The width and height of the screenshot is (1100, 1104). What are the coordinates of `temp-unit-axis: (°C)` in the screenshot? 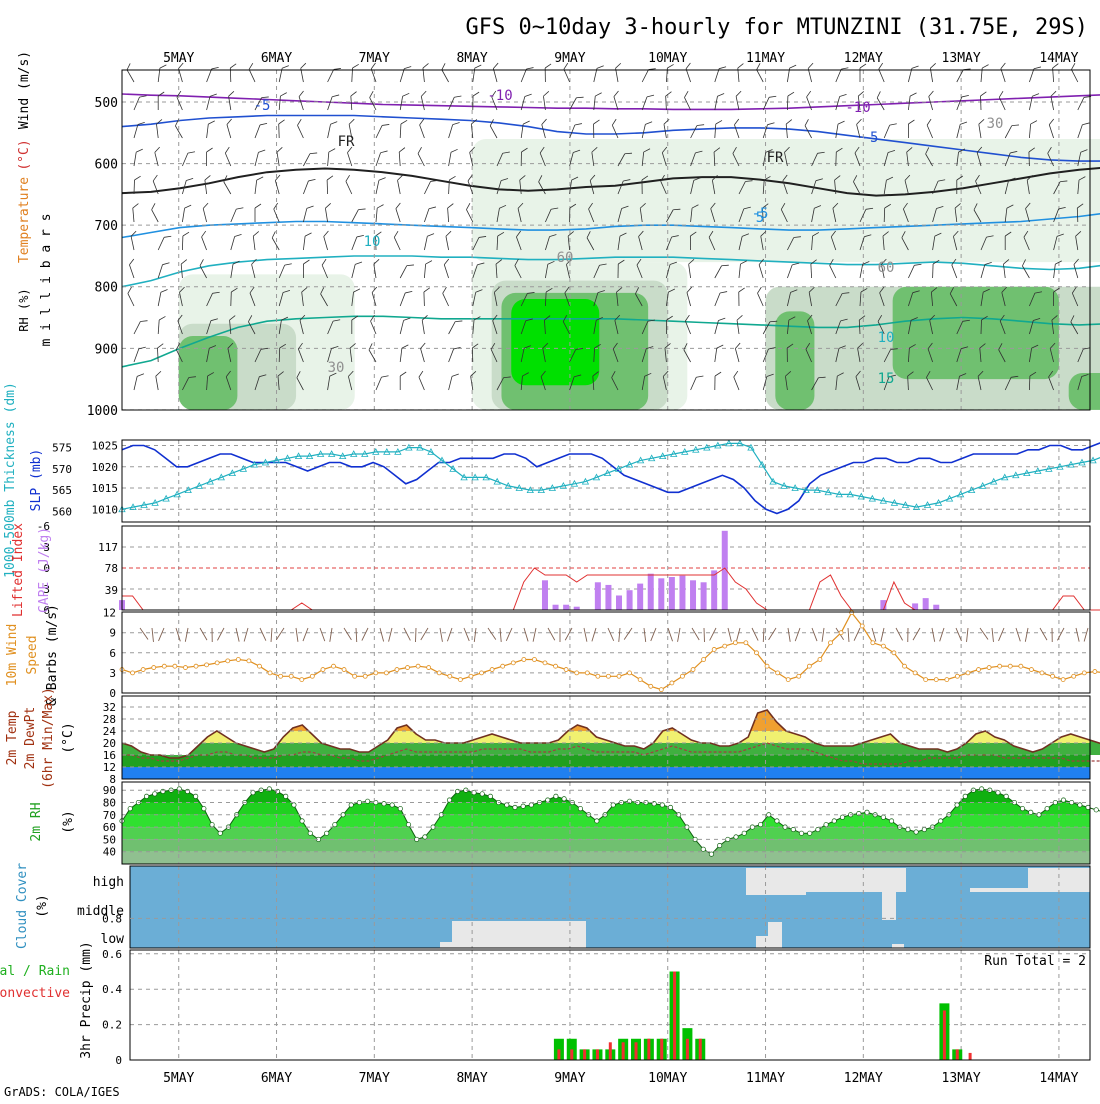 It's located at (68, 737).